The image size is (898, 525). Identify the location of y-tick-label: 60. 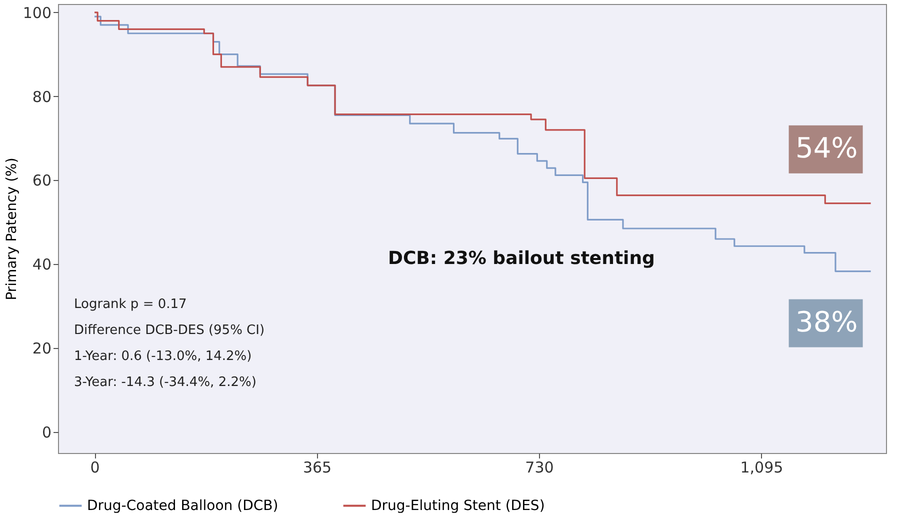
(42, 181).